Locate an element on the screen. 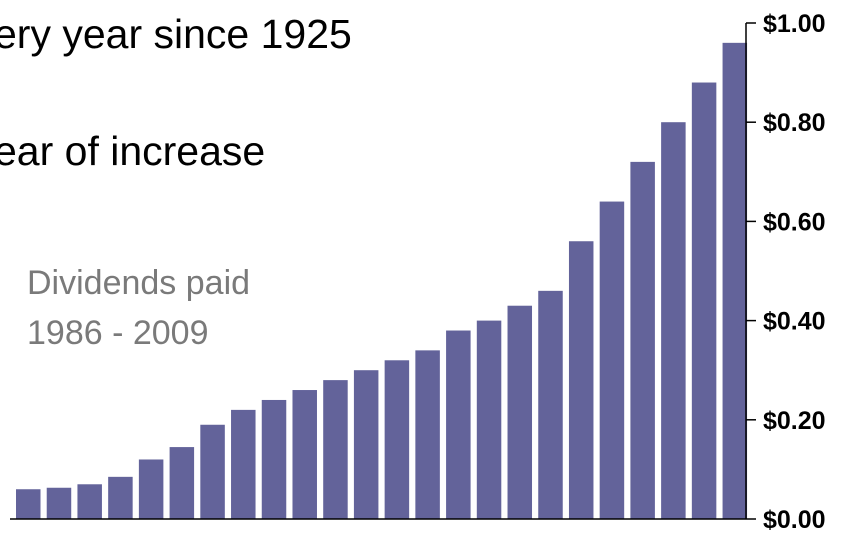 This screenshot has height=534, width=865. subtitle-line-1: Dividends paid is located at coordinates (139, 283).